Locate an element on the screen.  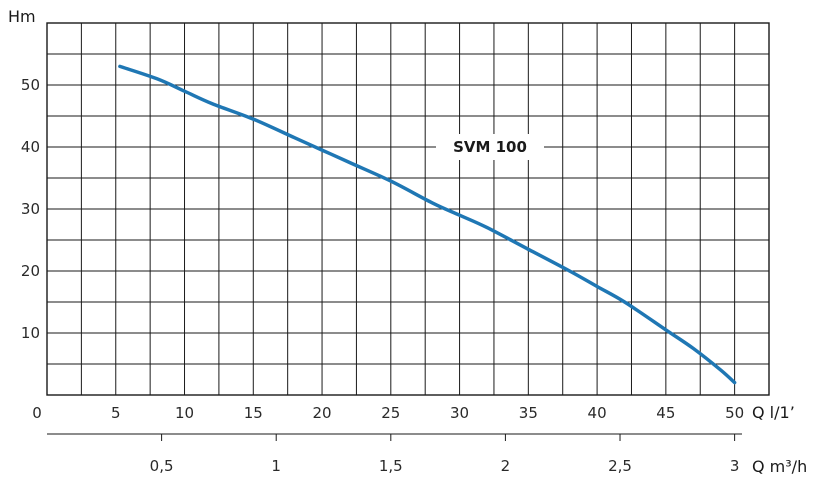
y-tick-label: 30 is located at coordinates (30, 209).